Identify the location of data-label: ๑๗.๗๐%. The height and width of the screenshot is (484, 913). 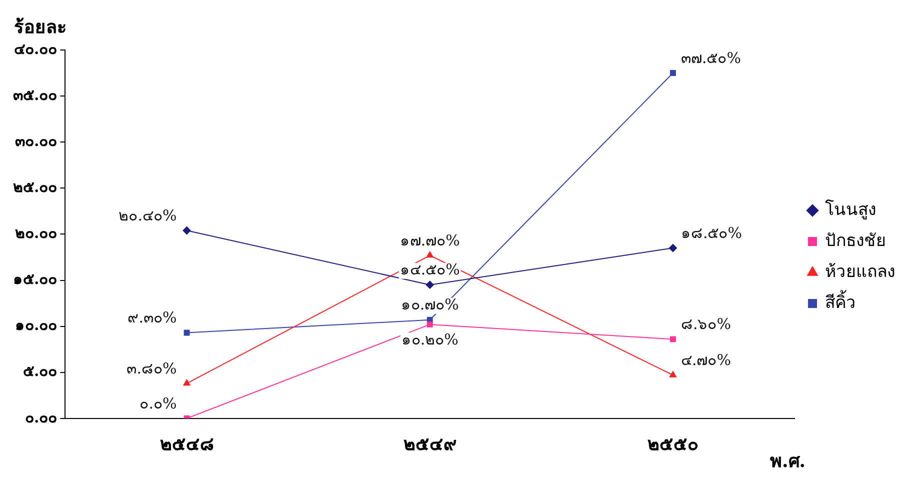
(430, 240).